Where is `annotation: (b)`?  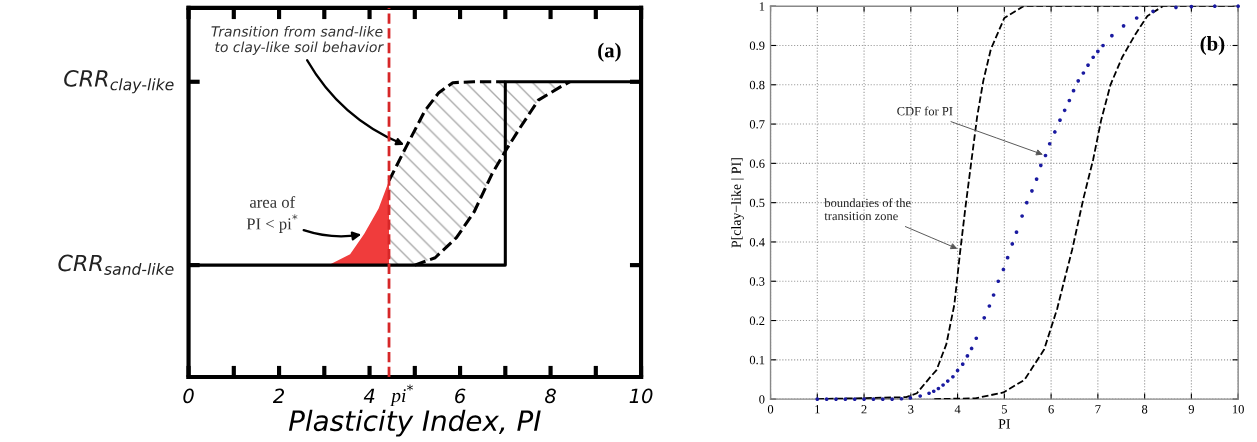
annotation: (b) is located at coordinates (1212, 45).